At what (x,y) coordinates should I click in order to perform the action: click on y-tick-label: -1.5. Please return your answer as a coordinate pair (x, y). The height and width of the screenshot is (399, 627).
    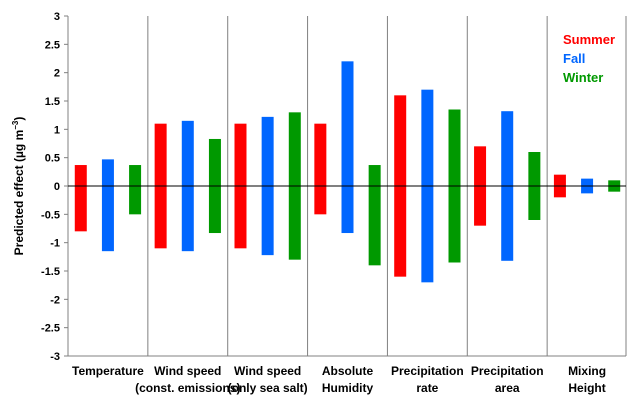
    Looking at the image, I should click on (50, 272).